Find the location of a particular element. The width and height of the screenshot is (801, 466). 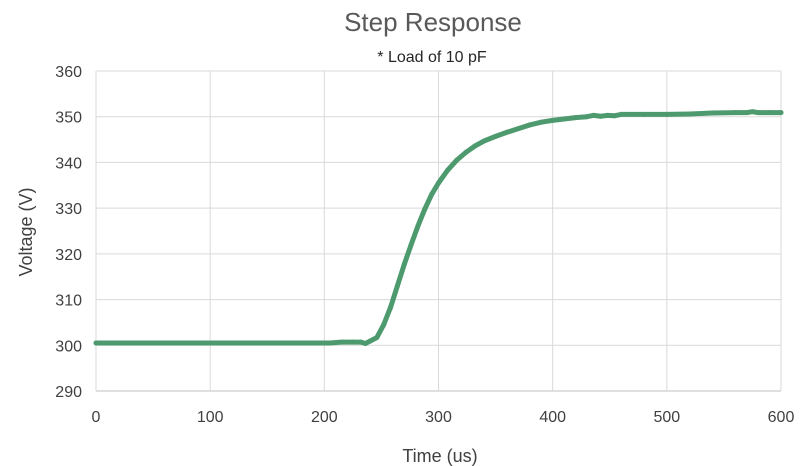

y-tick-label-310: 310 is located at coordinates (68, 301).